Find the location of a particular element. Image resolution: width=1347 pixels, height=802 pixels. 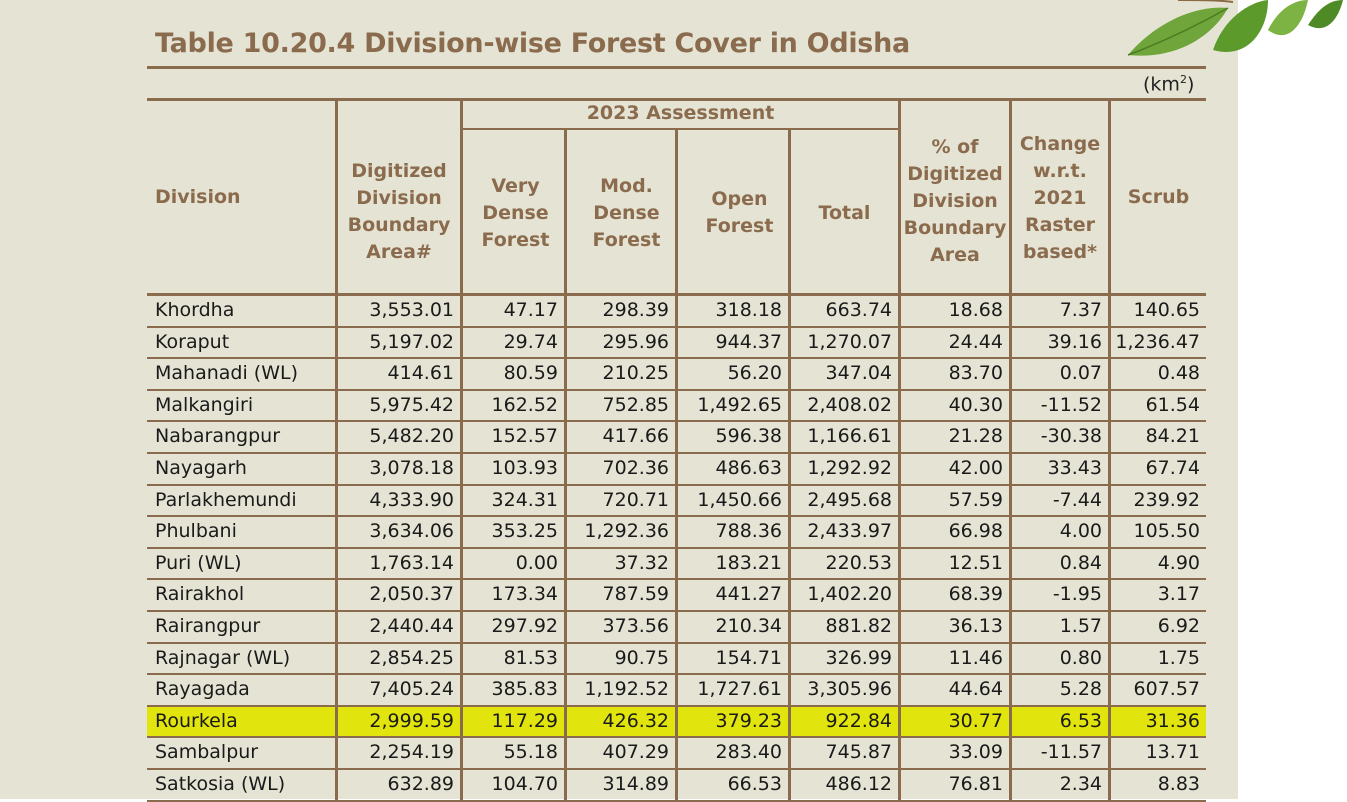

cell-pct: 36.13 is located at coordinates (975, 625).